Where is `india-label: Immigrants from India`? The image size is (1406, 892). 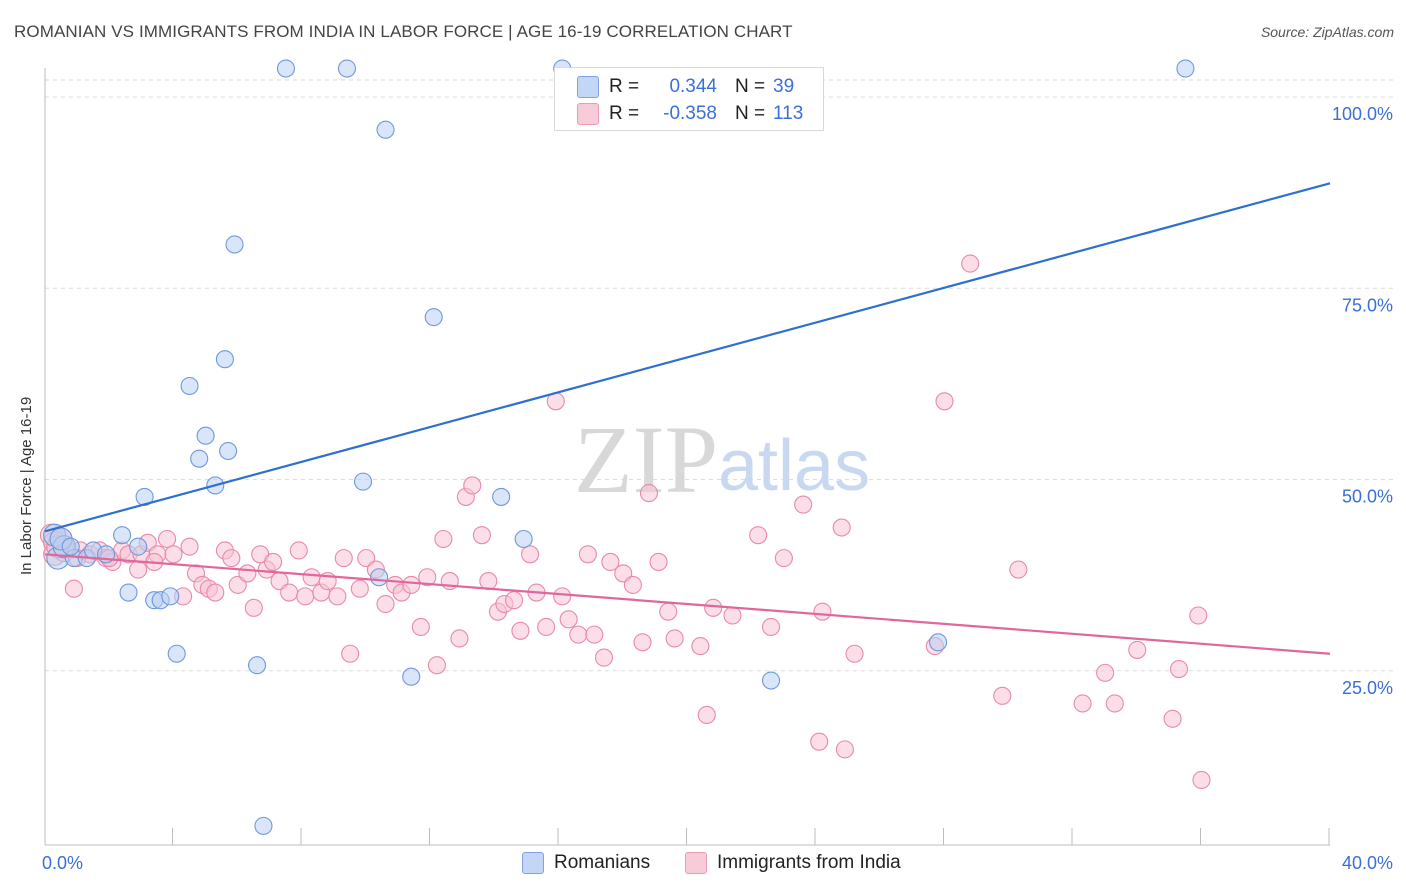 india-label: Immigrants from India is located at coordinates (809, 862).